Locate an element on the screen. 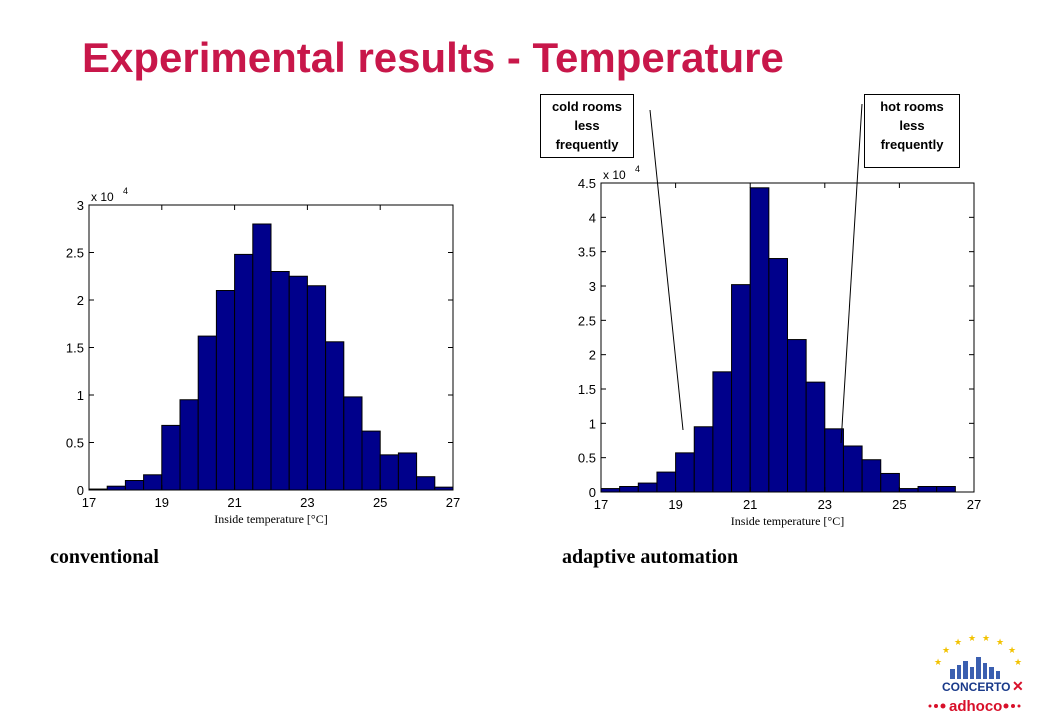  concerto-adhoco-logo: ★ ★ ★ ★ ★ ★ ★ ★ CONCERTO ✕ adhoco is located at coordinates (976, 675).